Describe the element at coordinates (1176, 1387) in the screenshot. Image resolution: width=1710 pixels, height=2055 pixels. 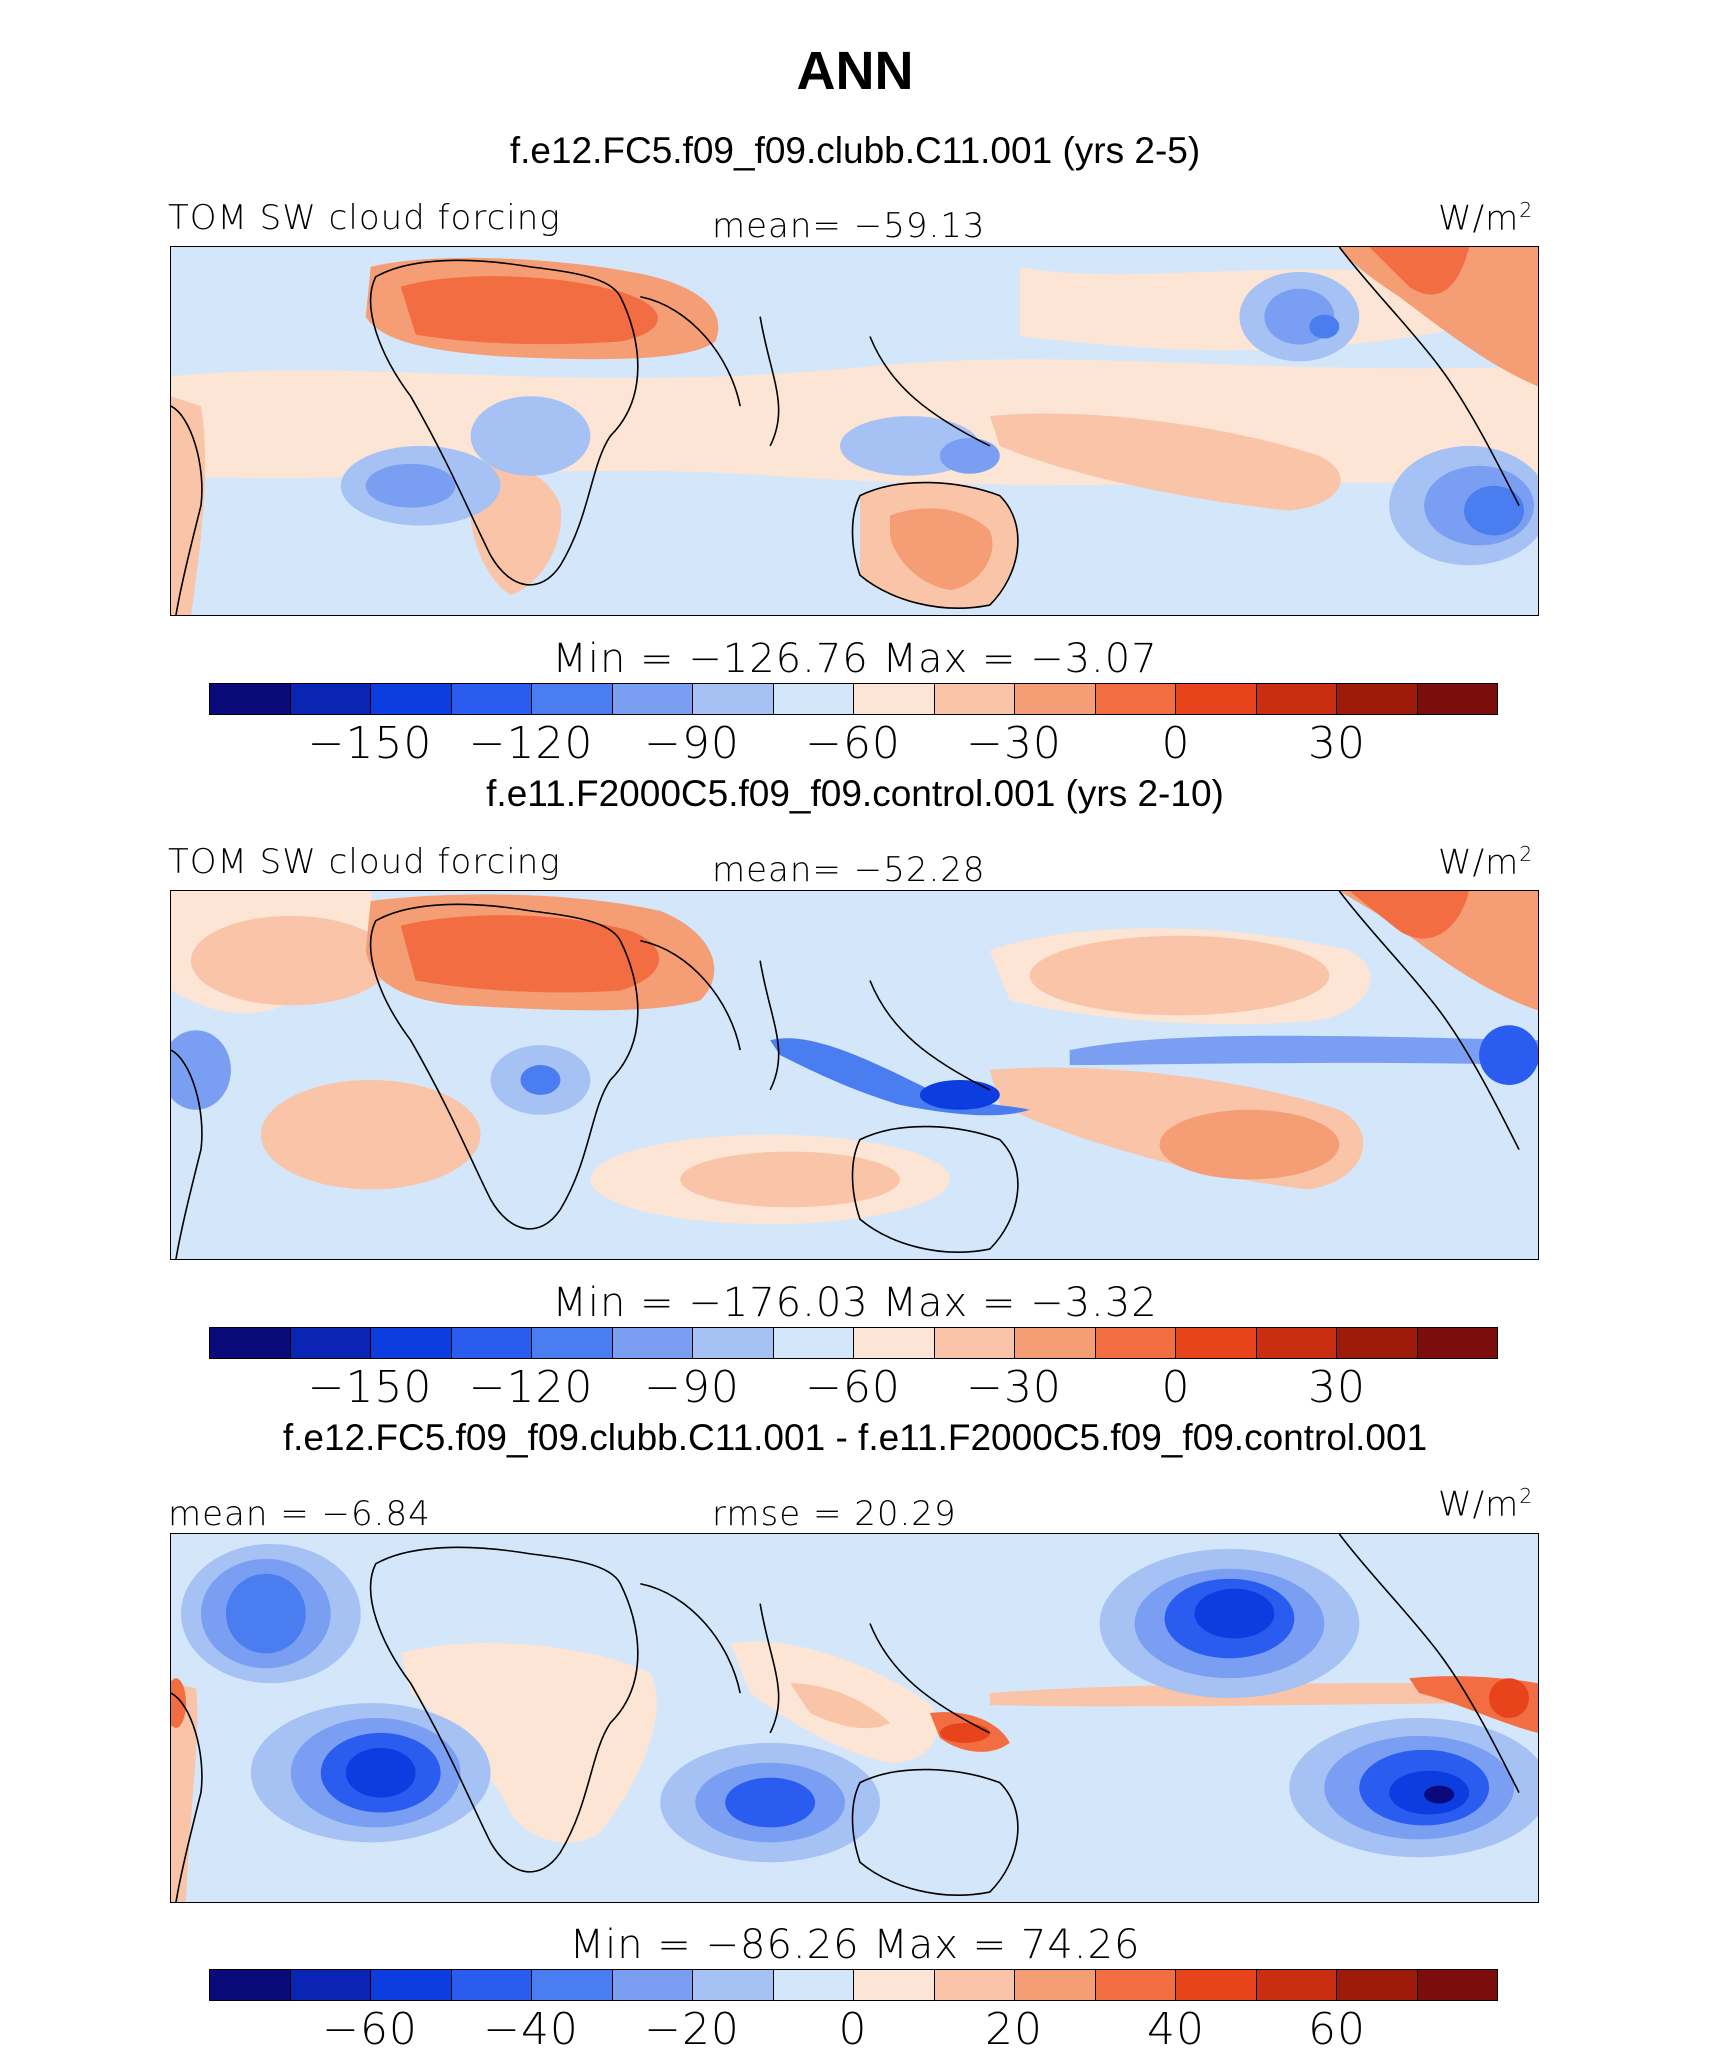
I see `panel2-tick: 0` at that location.